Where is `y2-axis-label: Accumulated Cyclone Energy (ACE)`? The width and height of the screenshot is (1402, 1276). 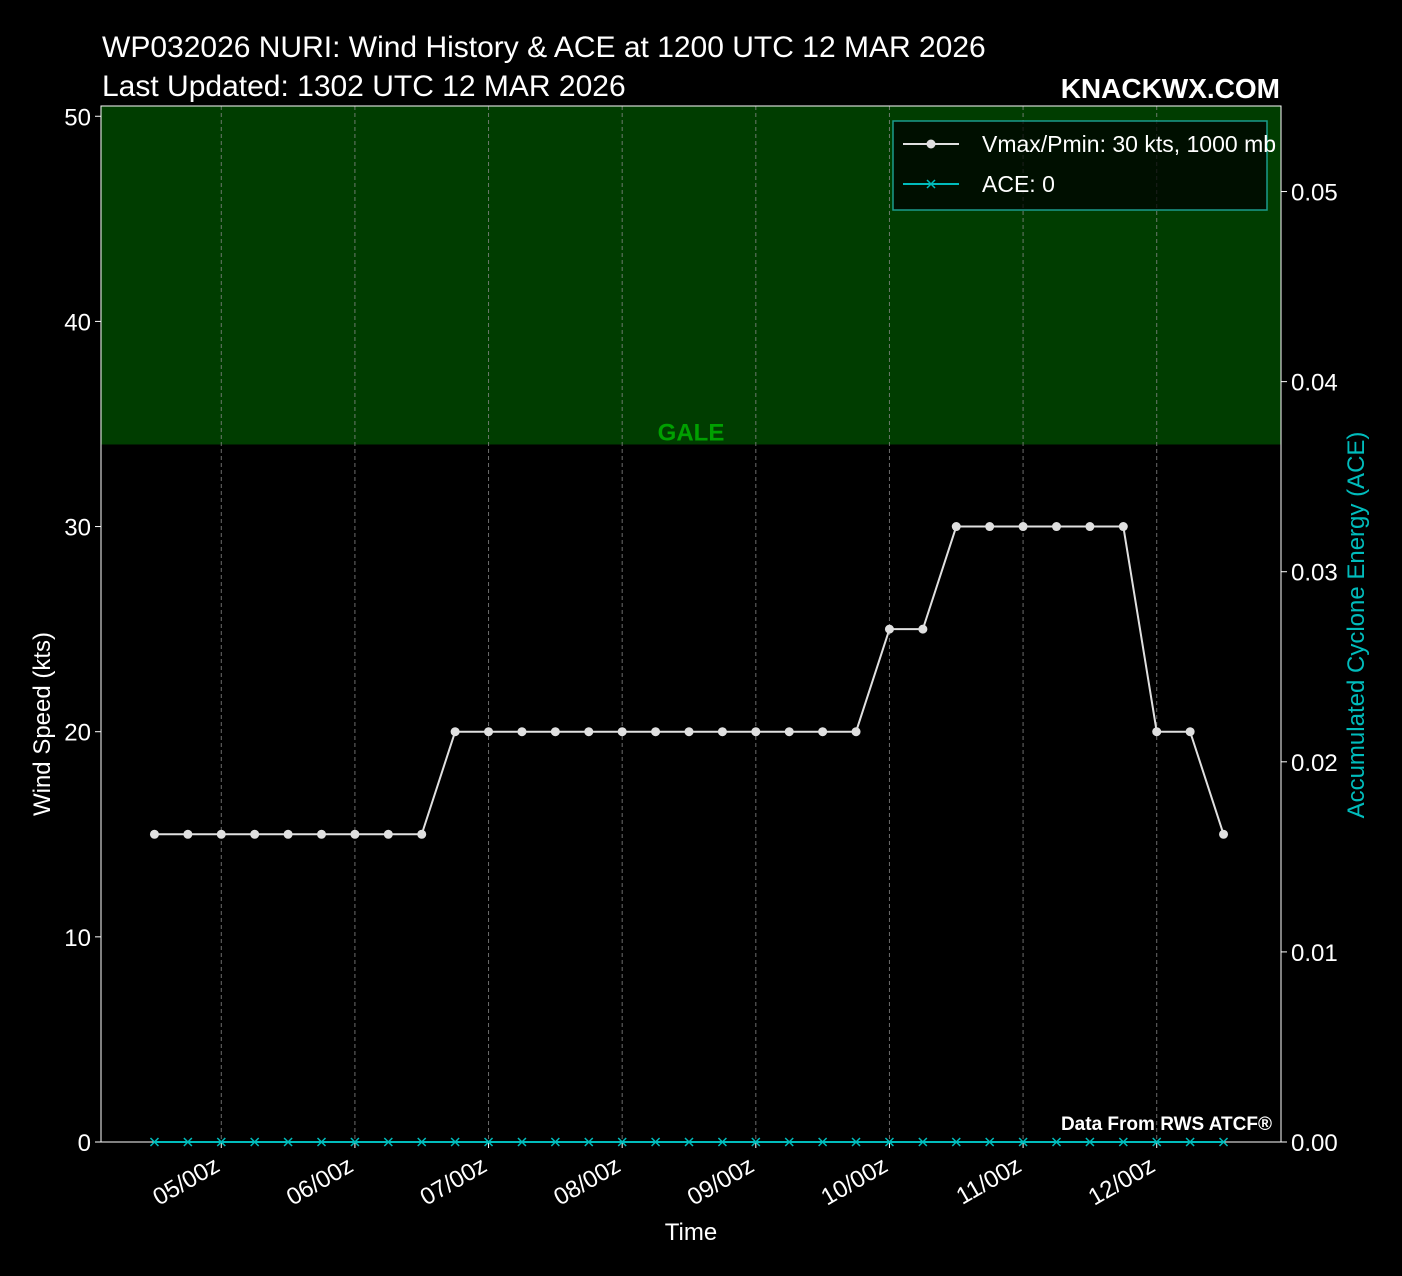
y2-axis-label: Accumulated Cyclone Energy (ACE) is located at coordinates (1356, 625).